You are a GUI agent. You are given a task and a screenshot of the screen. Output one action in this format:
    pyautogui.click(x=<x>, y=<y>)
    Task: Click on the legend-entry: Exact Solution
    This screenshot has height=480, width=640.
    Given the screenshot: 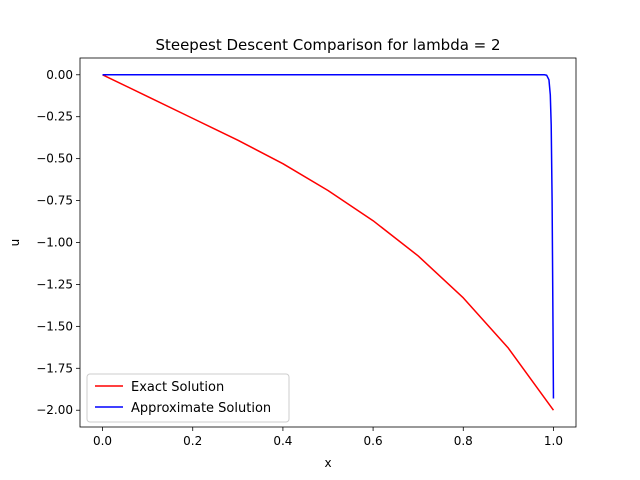 What is the action you would take?
    pyautogui.click(x=177, y=387)
    